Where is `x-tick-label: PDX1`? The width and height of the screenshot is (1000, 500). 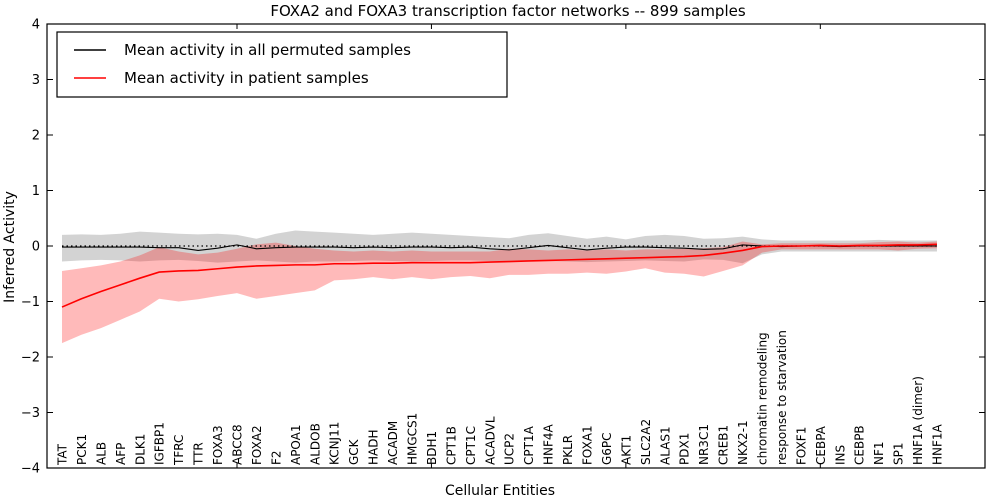
x-tick-label: PDX1 is located at coordinates (685, 449).